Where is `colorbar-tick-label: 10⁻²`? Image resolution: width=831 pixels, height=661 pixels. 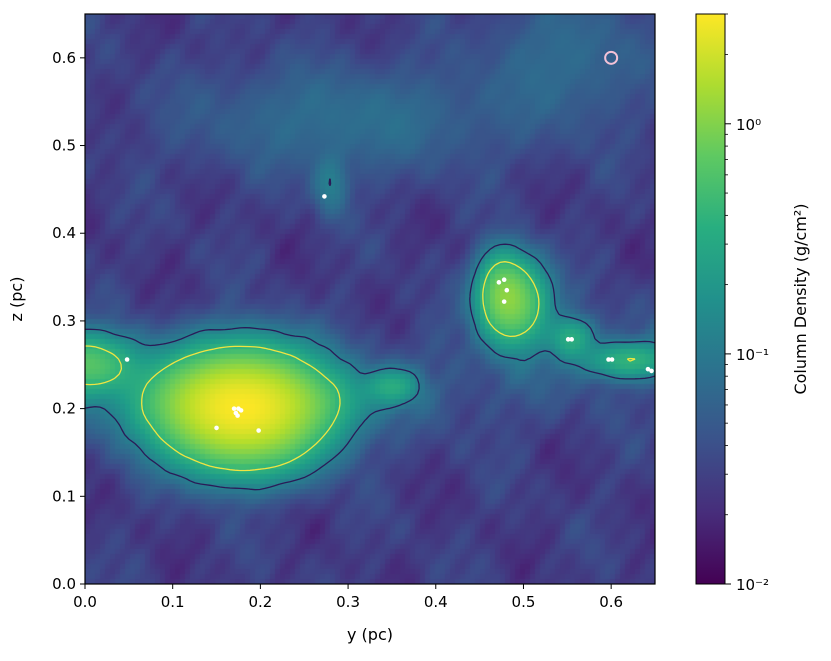 colorbar-tick-label: 10⁻² is located at coordinates (752, 585).